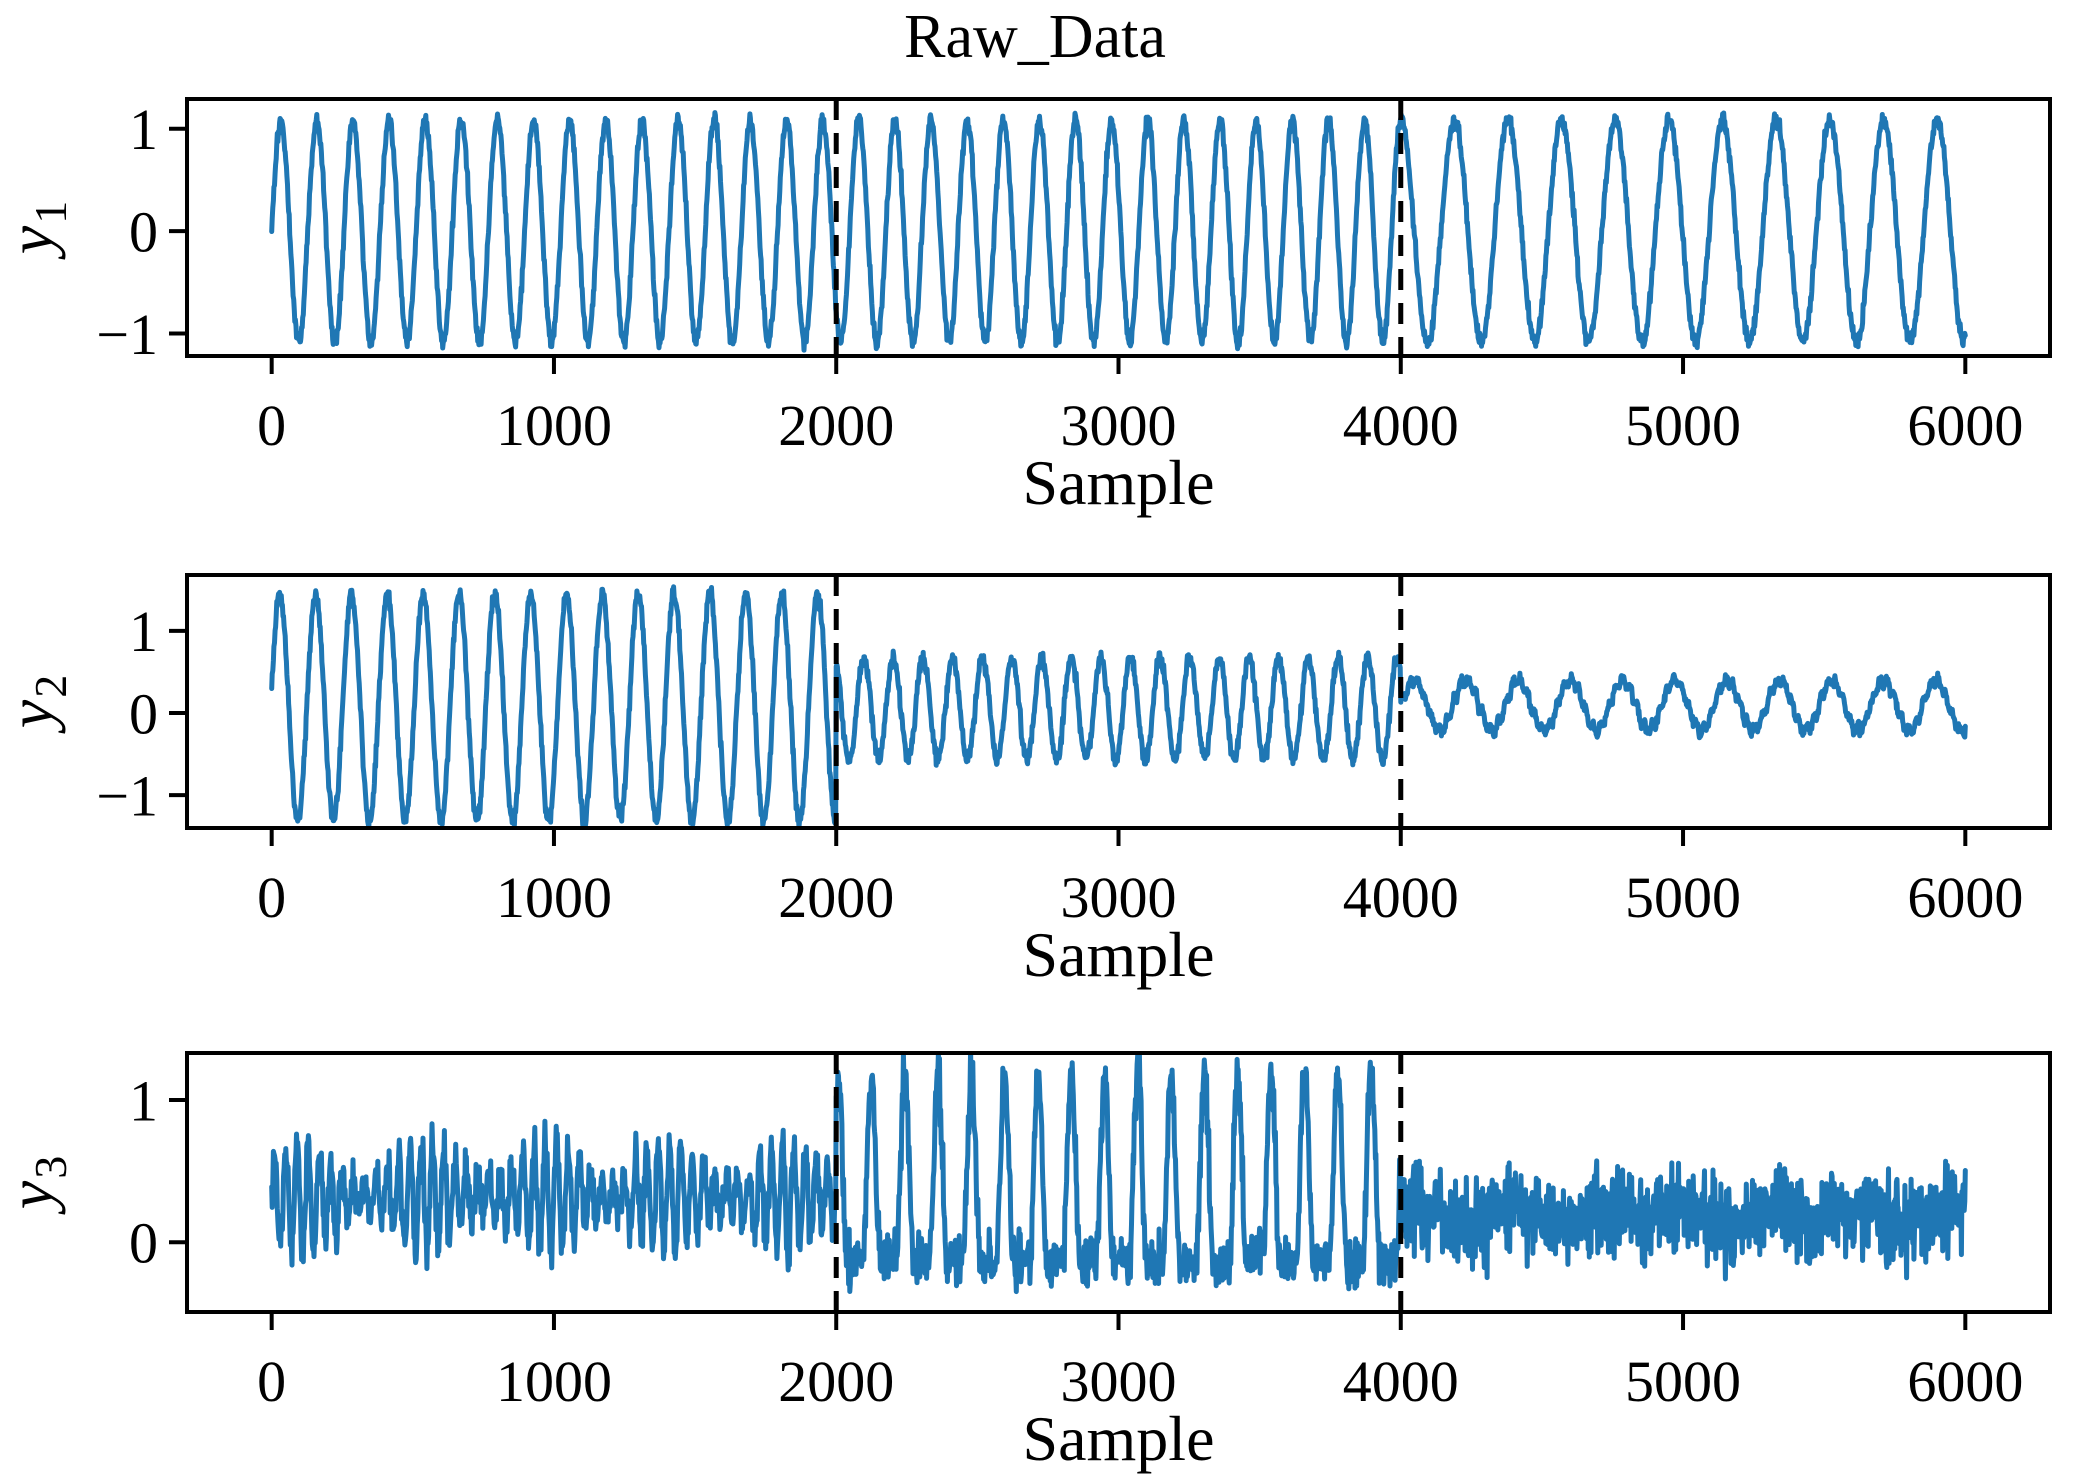 Image resolution: width=2079 pixels, height=1478 pixels. Describe the element at coordinates (1118, 706) in the screenshot. I see `series-y2` at that location.